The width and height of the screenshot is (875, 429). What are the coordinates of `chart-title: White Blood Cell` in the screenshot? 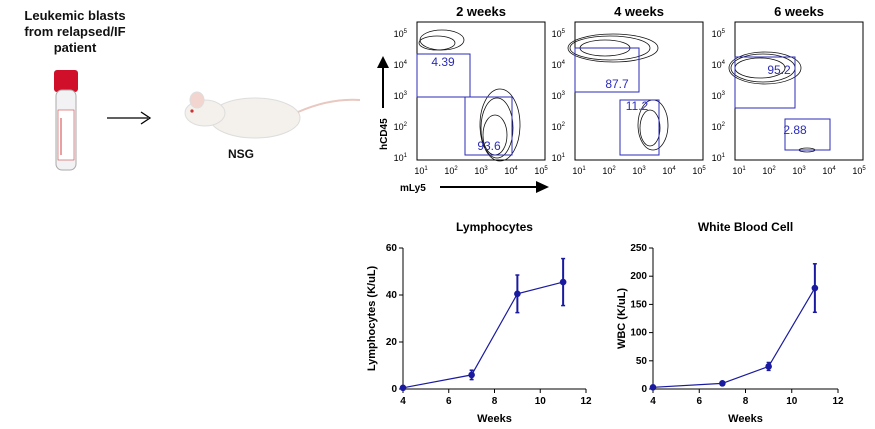 It's located at (745, 227).